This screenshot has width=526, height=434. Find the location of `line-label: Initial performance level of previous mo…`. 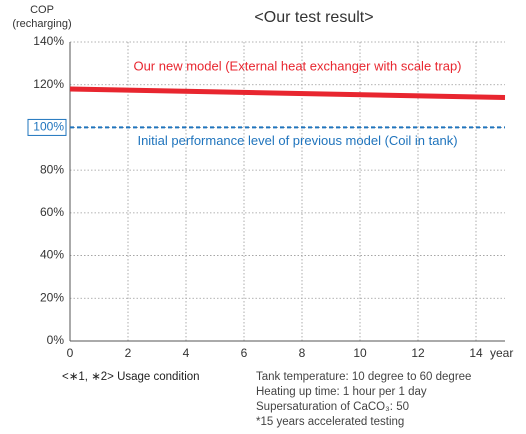

line-label: Initial performance level of previous mo… is located at coordinates (297, 140).